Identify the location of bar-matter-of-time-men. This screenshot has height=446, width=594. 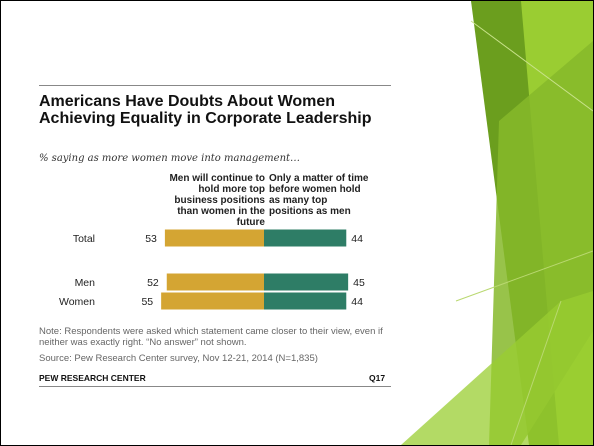
(306, 282).